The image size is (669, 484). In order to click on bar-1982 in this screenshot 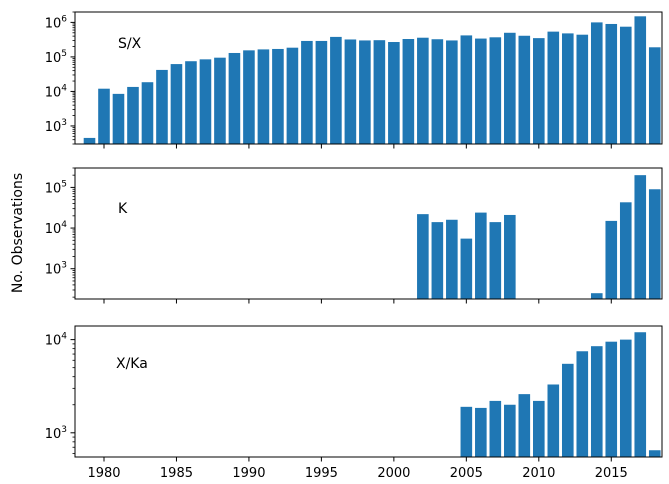, I will do `click(133, 115)`.